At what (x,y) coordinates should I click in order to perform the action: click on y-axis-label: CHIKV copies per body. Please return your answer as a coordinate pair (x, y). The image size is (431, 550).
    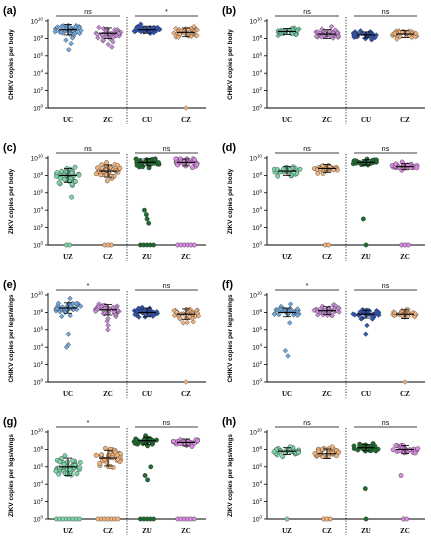
    Looking at the image, I should click on (230, 64).